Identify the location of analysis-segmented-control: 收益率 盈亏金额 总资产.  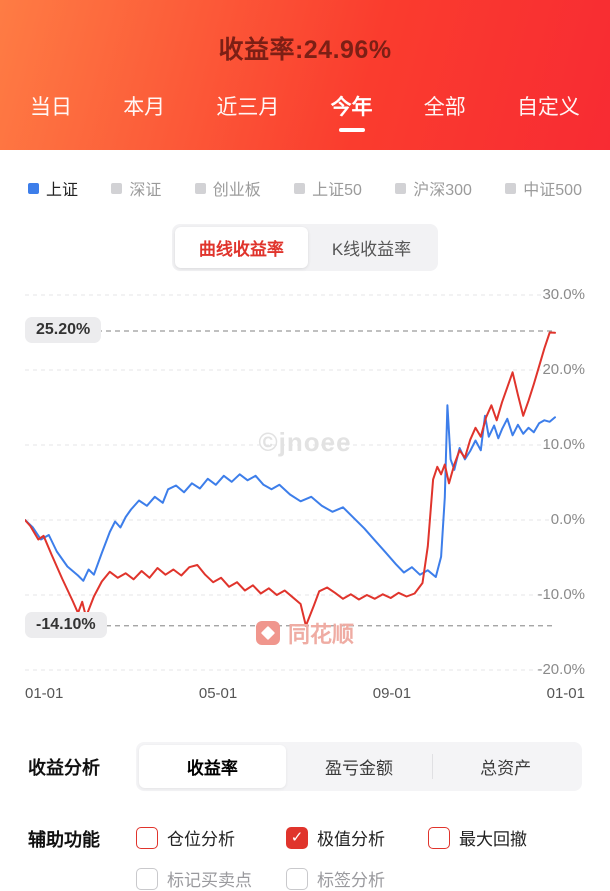
(359, 766).